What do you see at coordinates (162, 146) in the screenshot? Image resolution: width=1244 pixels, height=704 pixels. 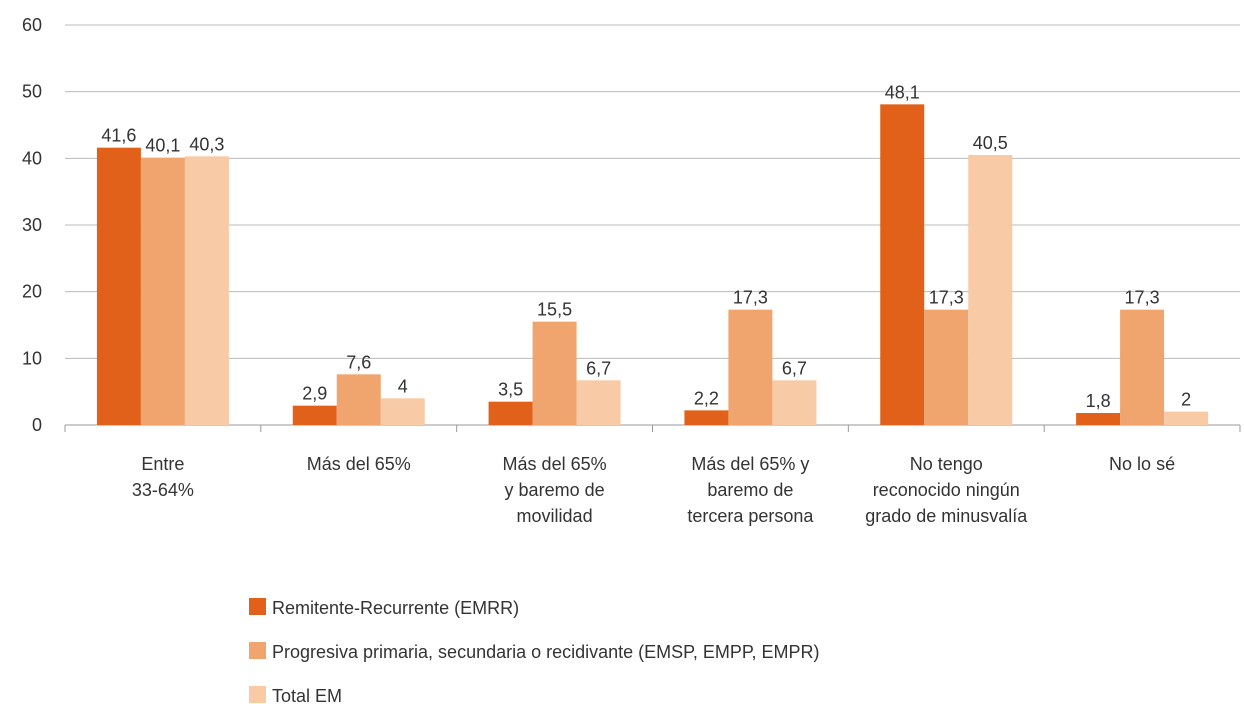 I see `data-label: 40,1` at bounding box center [162, 146].